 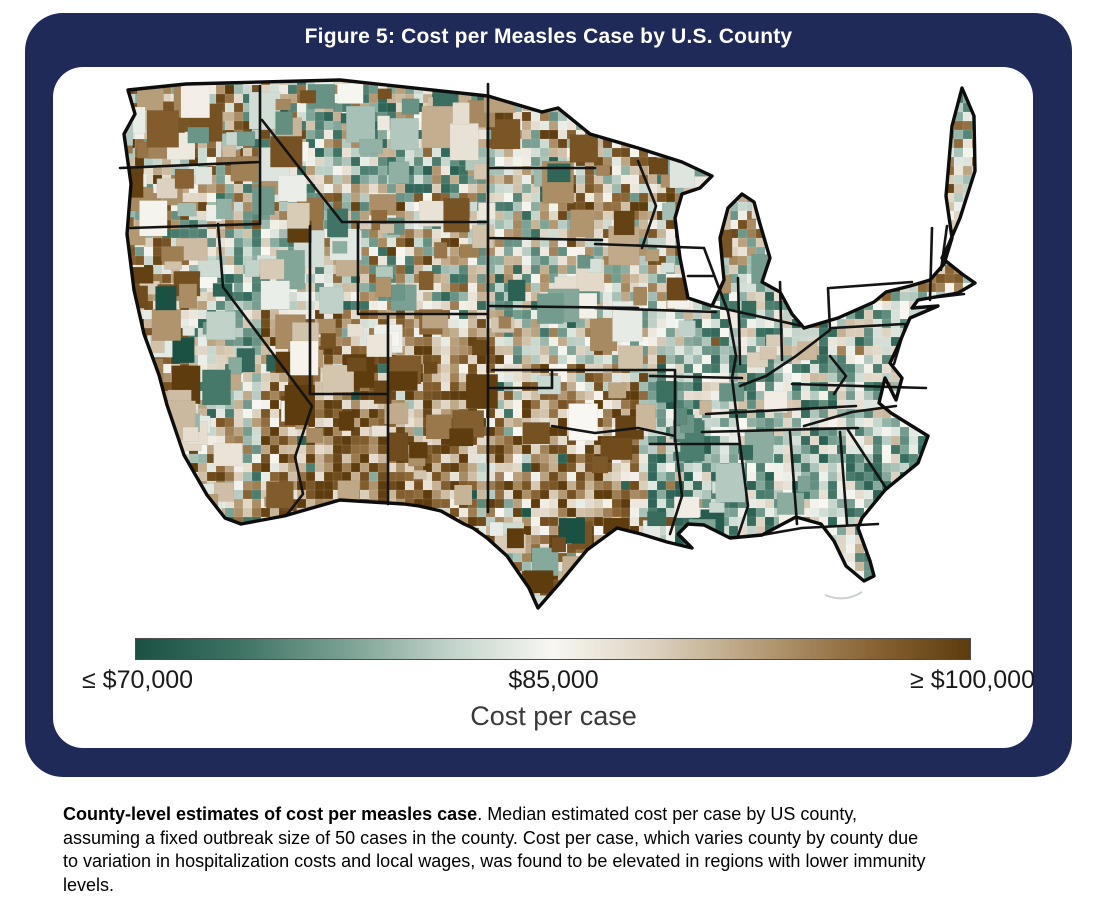 I want to click on florida-keys-ghost-line, so click(x=843, y=595).